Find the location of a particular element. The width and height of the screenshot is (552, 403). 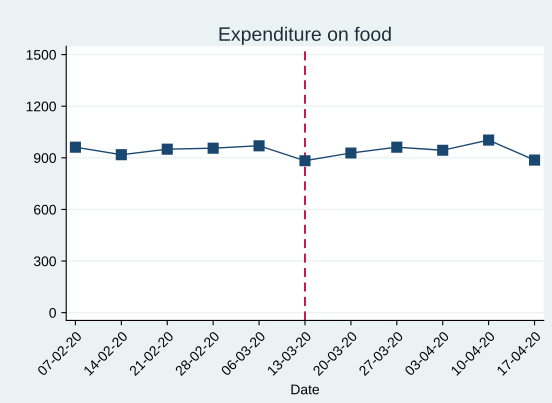

y-tick-label: 900 is located at coordinates (45, 158).